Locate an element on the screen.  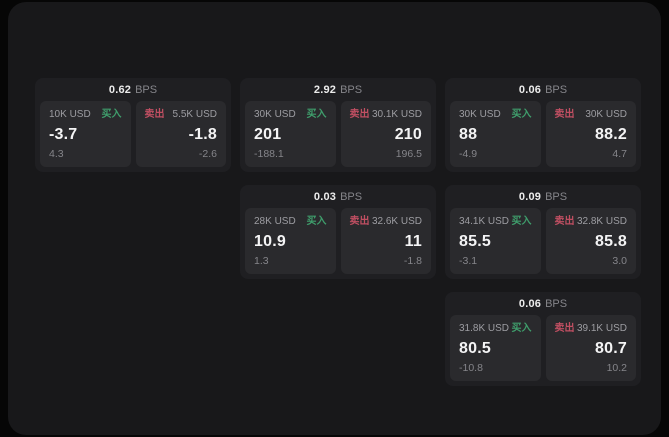
spread-value: 0.06 is located at coordinates (530, 303).